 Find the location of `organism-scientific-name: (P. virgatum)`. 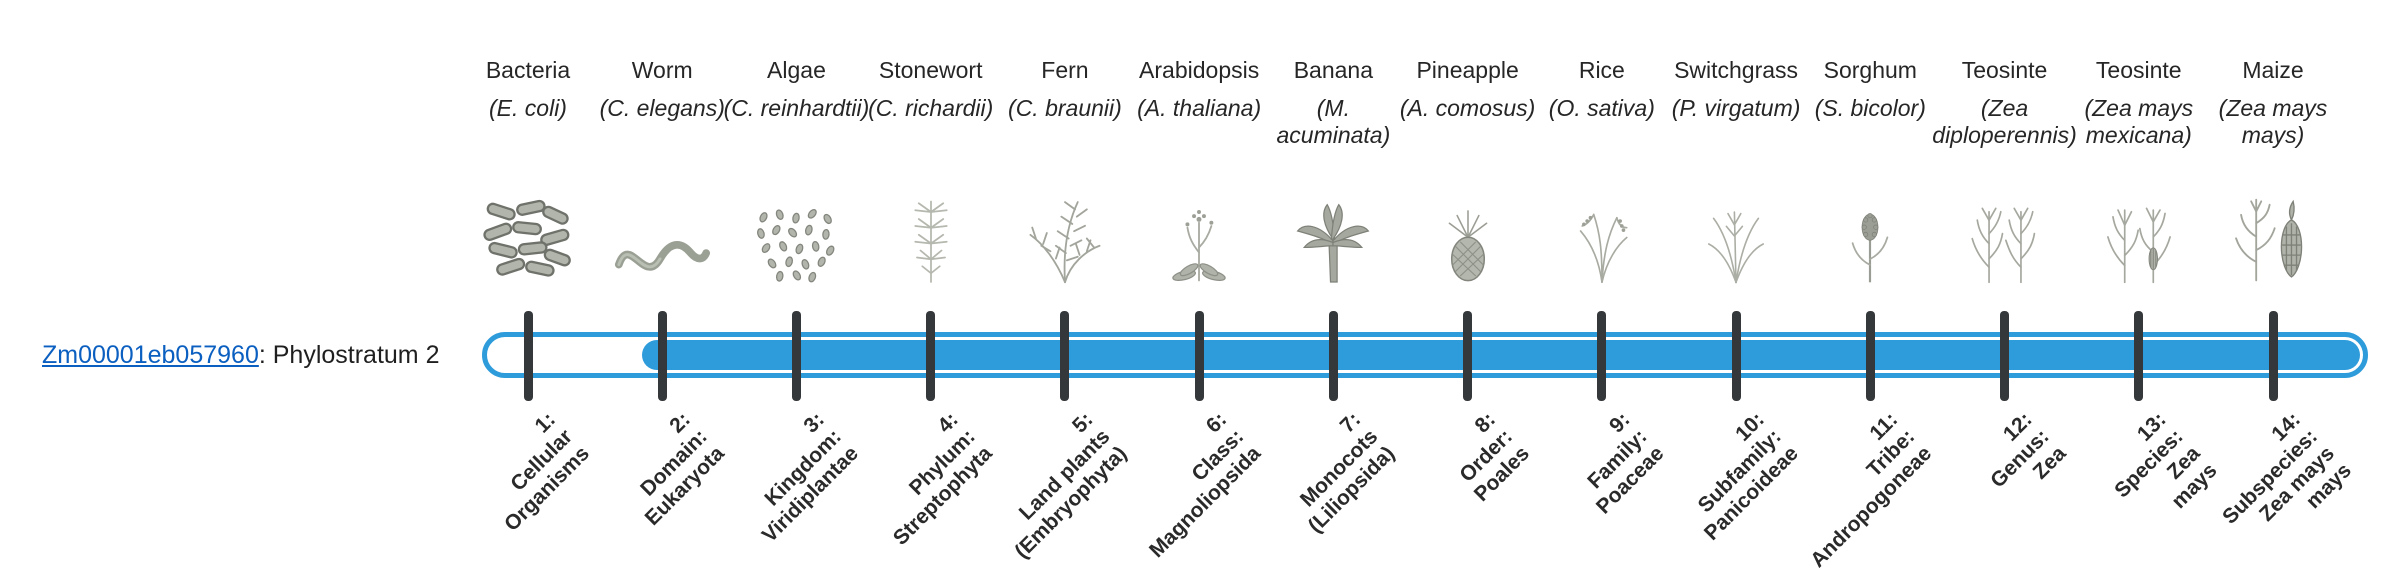

organism-scientific-name: (P. virgatum) is located at coordinates (1736, 107).